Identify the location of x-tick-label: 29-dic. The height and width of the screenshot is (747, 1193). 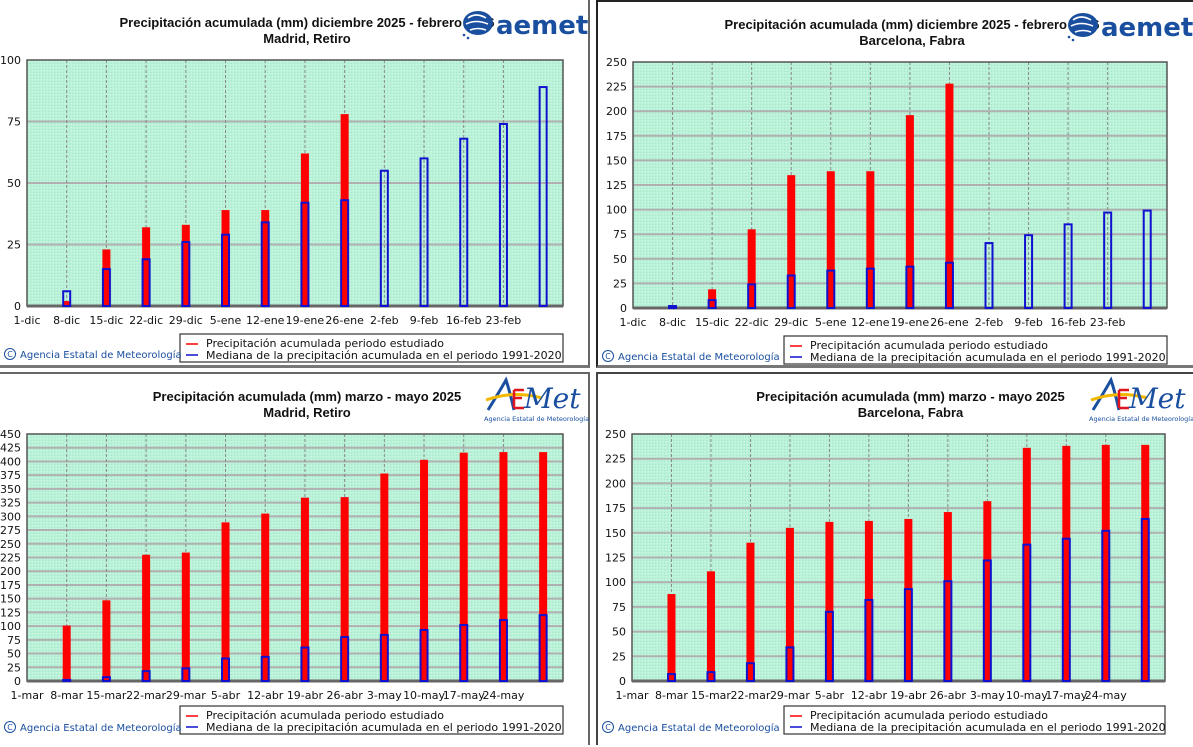
(791, 322).